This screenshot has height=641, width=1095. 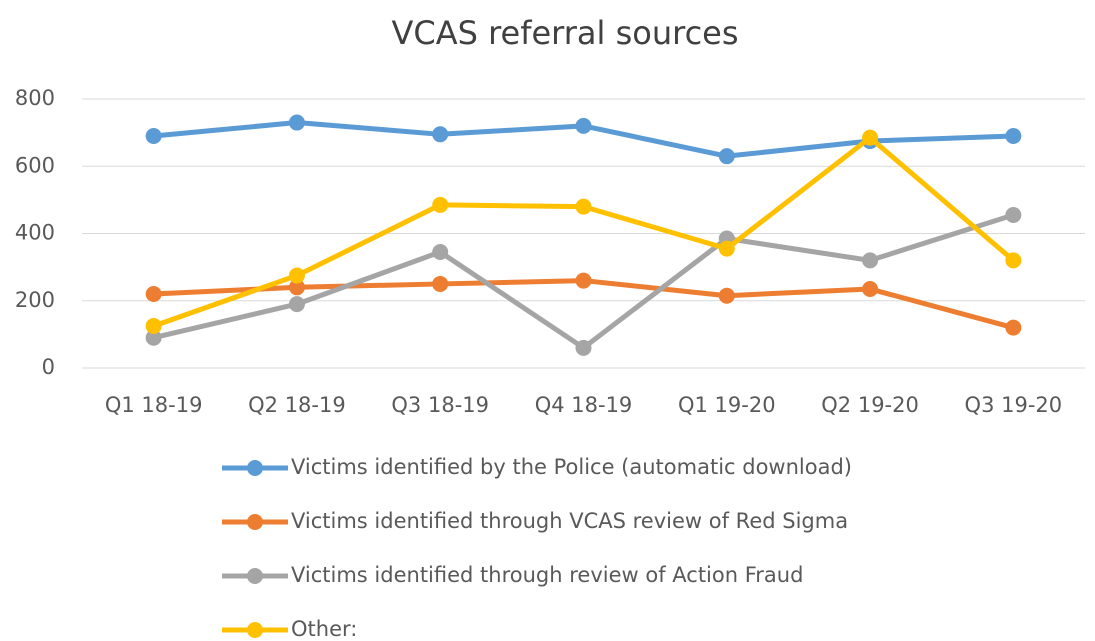 What do you see at coordinates (1014, 405) in the screenshot?
I see `x-tick-label: Q3 19-20` at bounding box center [1014, 405].